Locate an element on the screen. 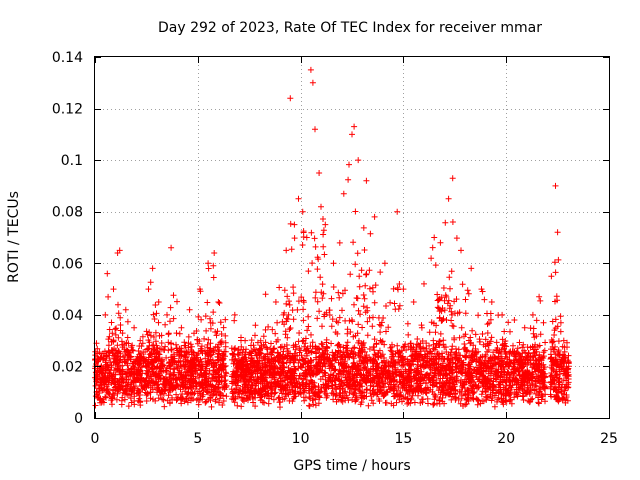  x-tick-label: 5 is located at coordinates (197, 439).